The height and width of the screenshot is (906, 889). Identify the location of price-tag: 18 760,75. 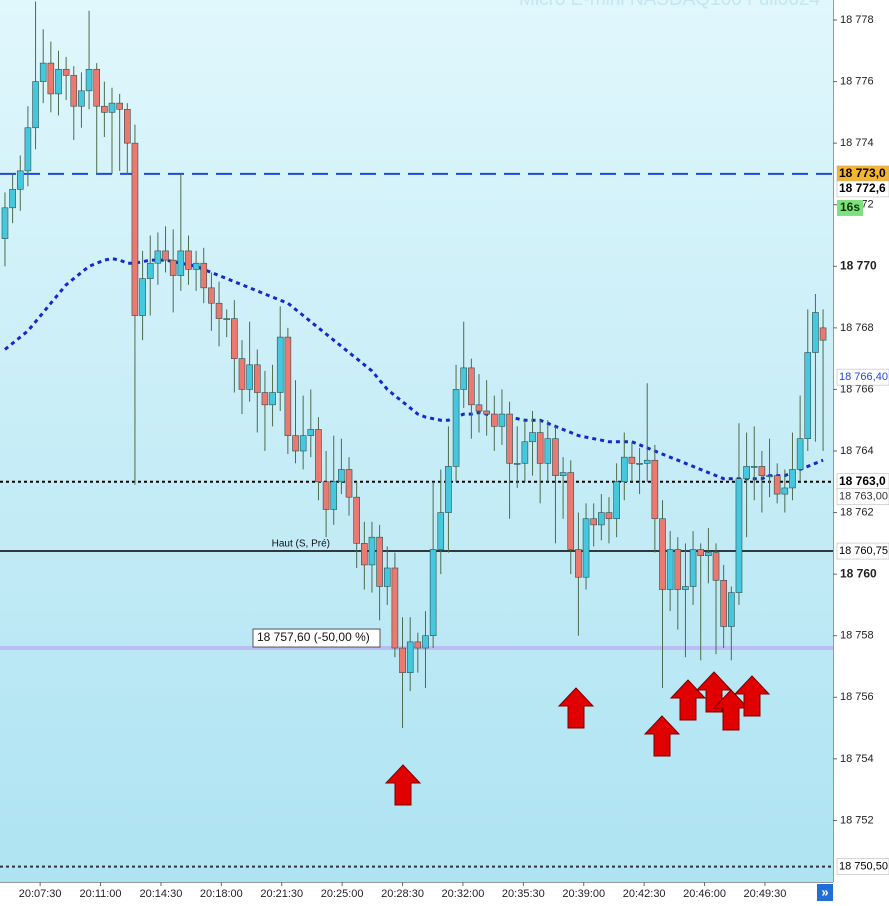
(863, 551).